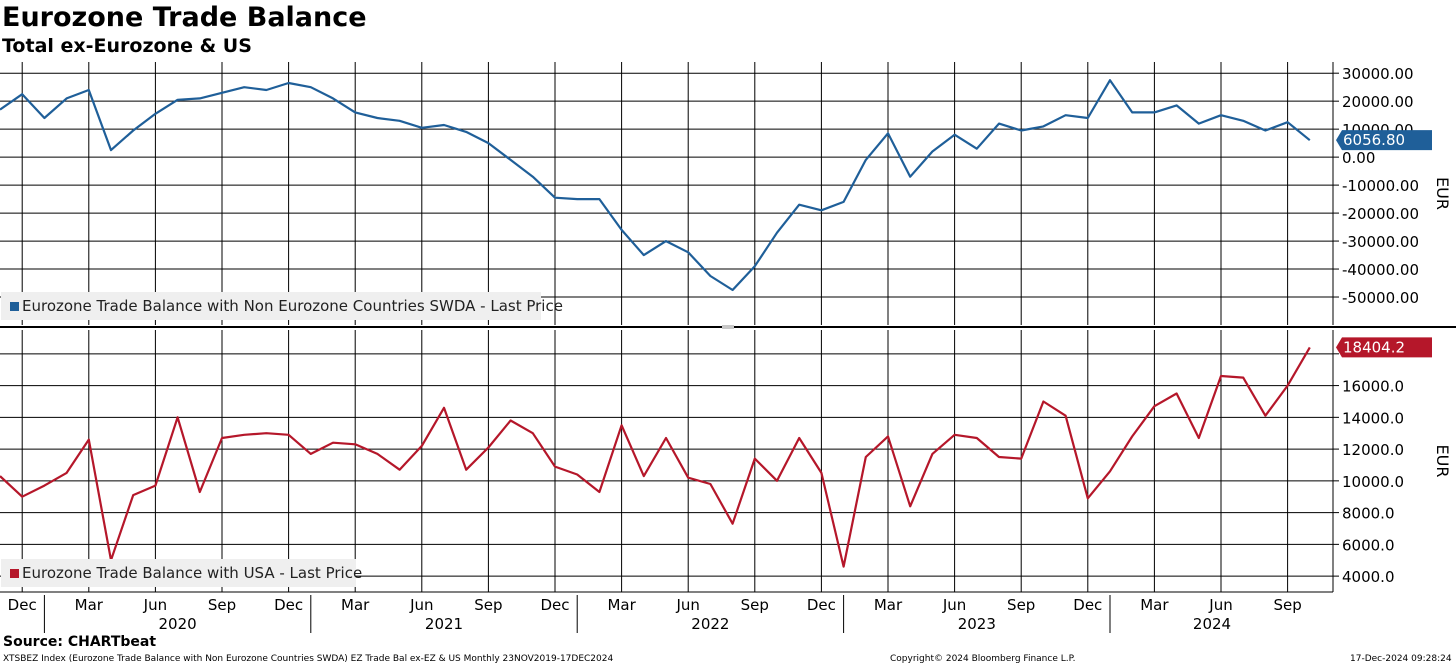  I want to click on bottom-legend-box, so click(178, 573).